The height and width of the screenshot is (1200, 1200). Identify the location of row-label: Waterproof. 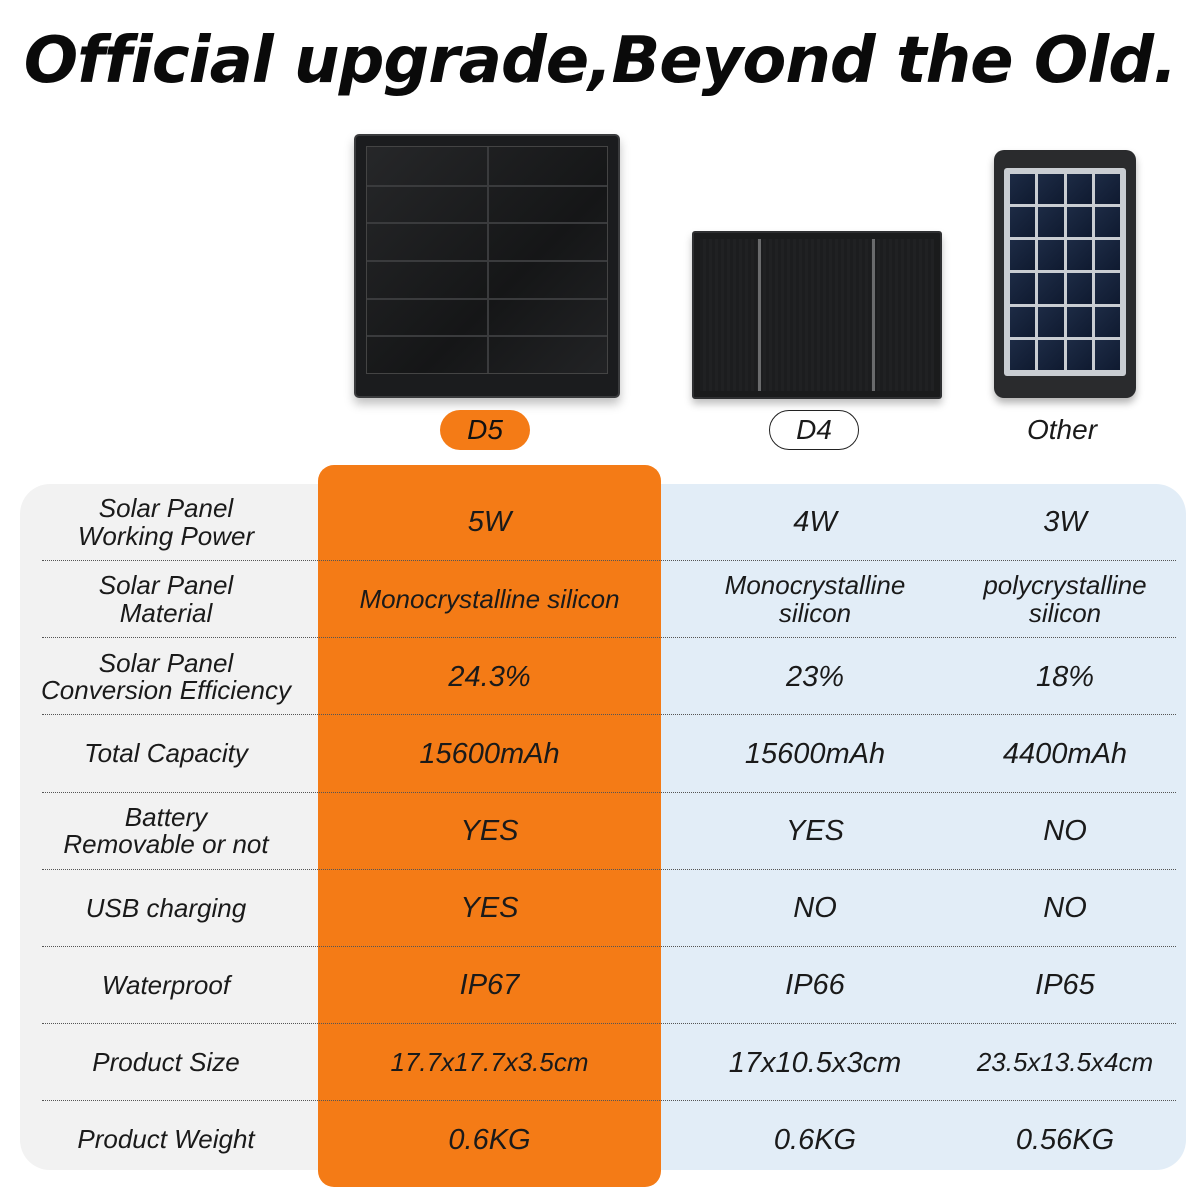
(166, 985).